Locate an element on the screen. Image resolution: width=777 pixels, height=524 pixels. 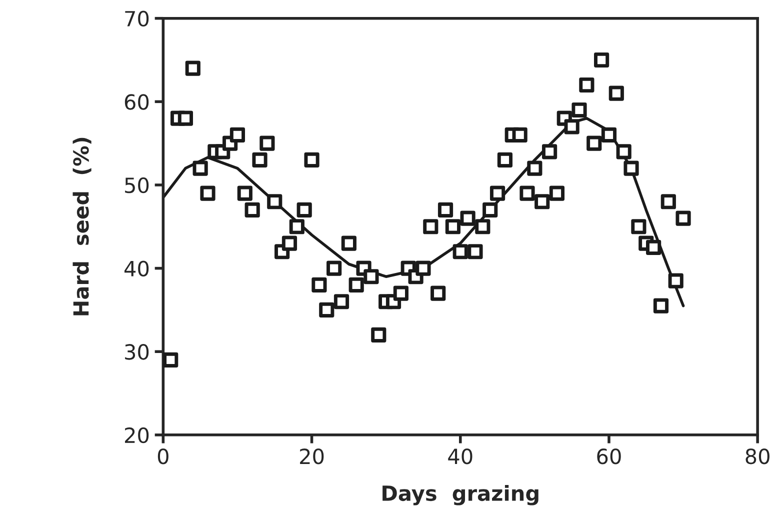
x-axis-title: Days grazing is located at coordinates (460, 495).